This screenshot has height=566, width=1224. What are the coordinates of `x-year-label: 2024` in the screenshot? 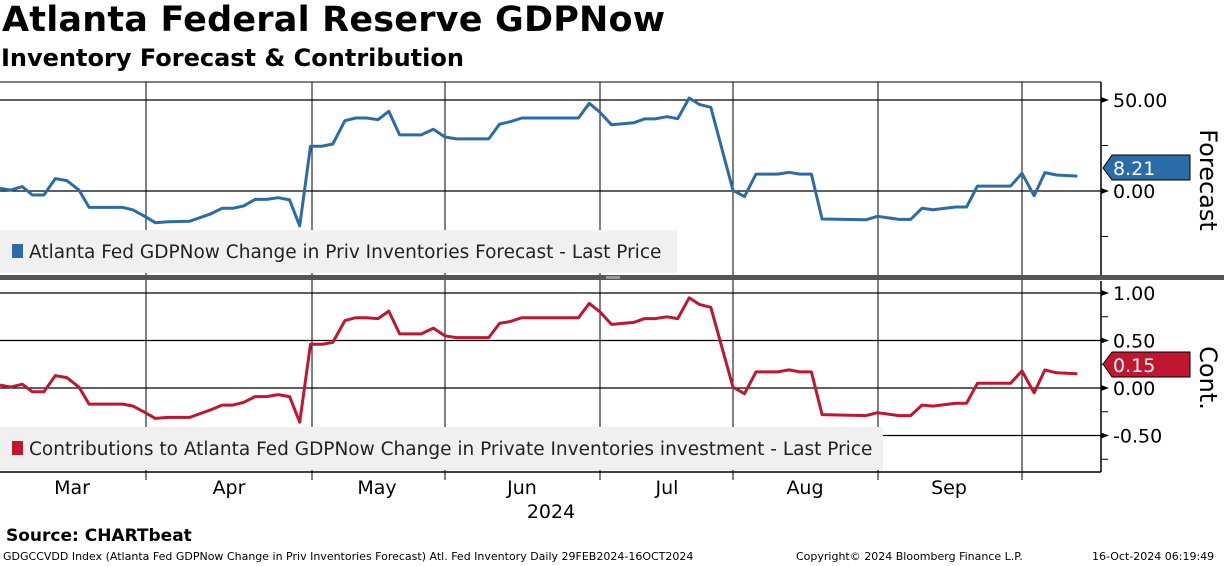 It's located at (551, 512).